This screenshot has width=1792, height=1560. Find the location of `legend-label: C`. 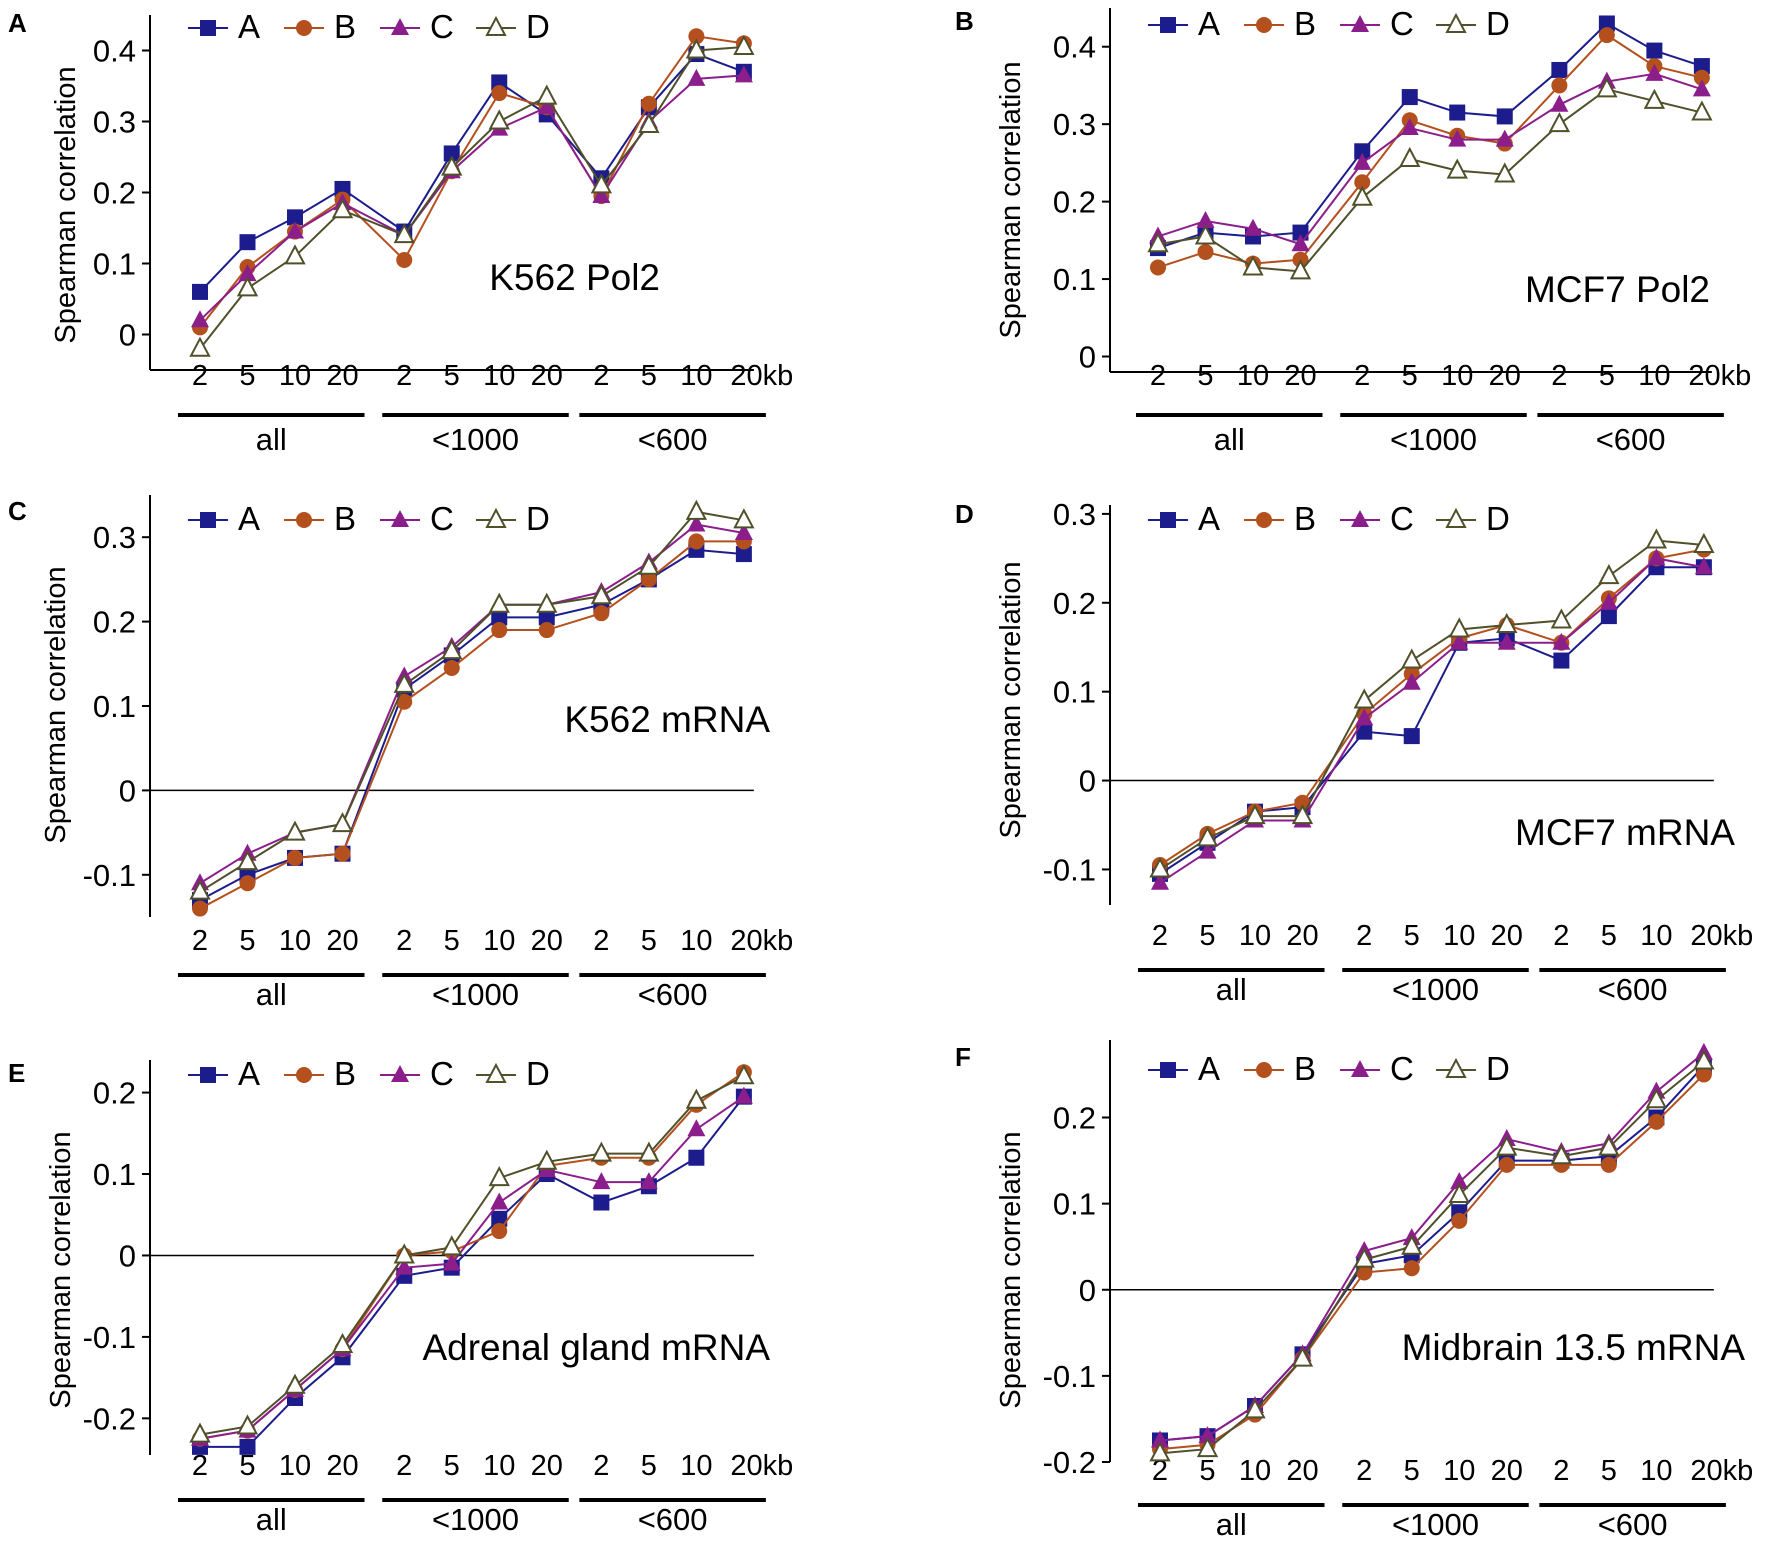

legend-label: C is located at coordinates (1402, 518).